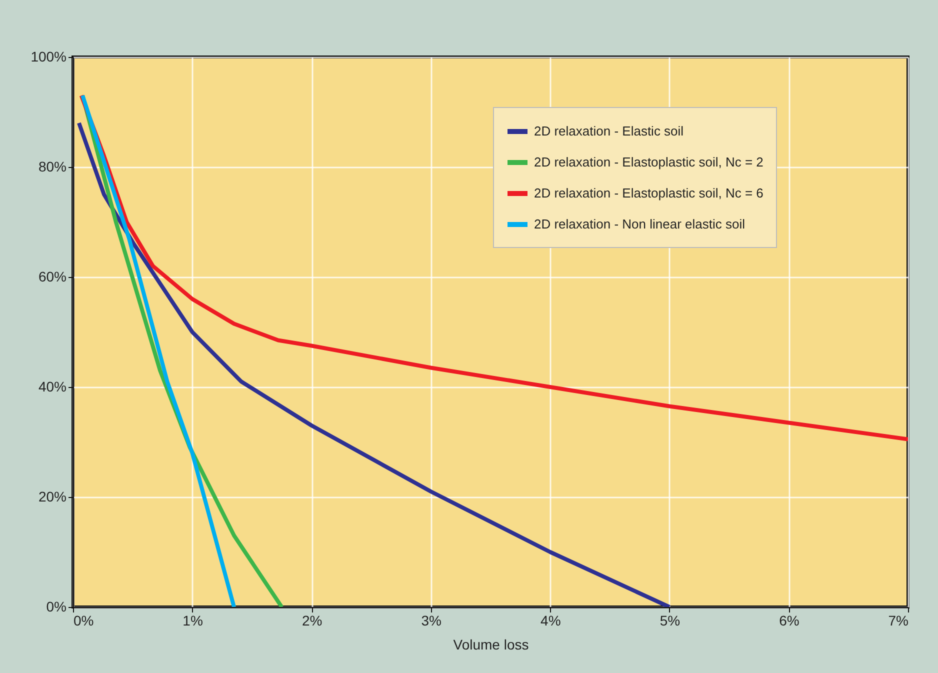 This screenshot has width=938, height=673. I want to click on y-tick-label: 0%, so click(56, 606).